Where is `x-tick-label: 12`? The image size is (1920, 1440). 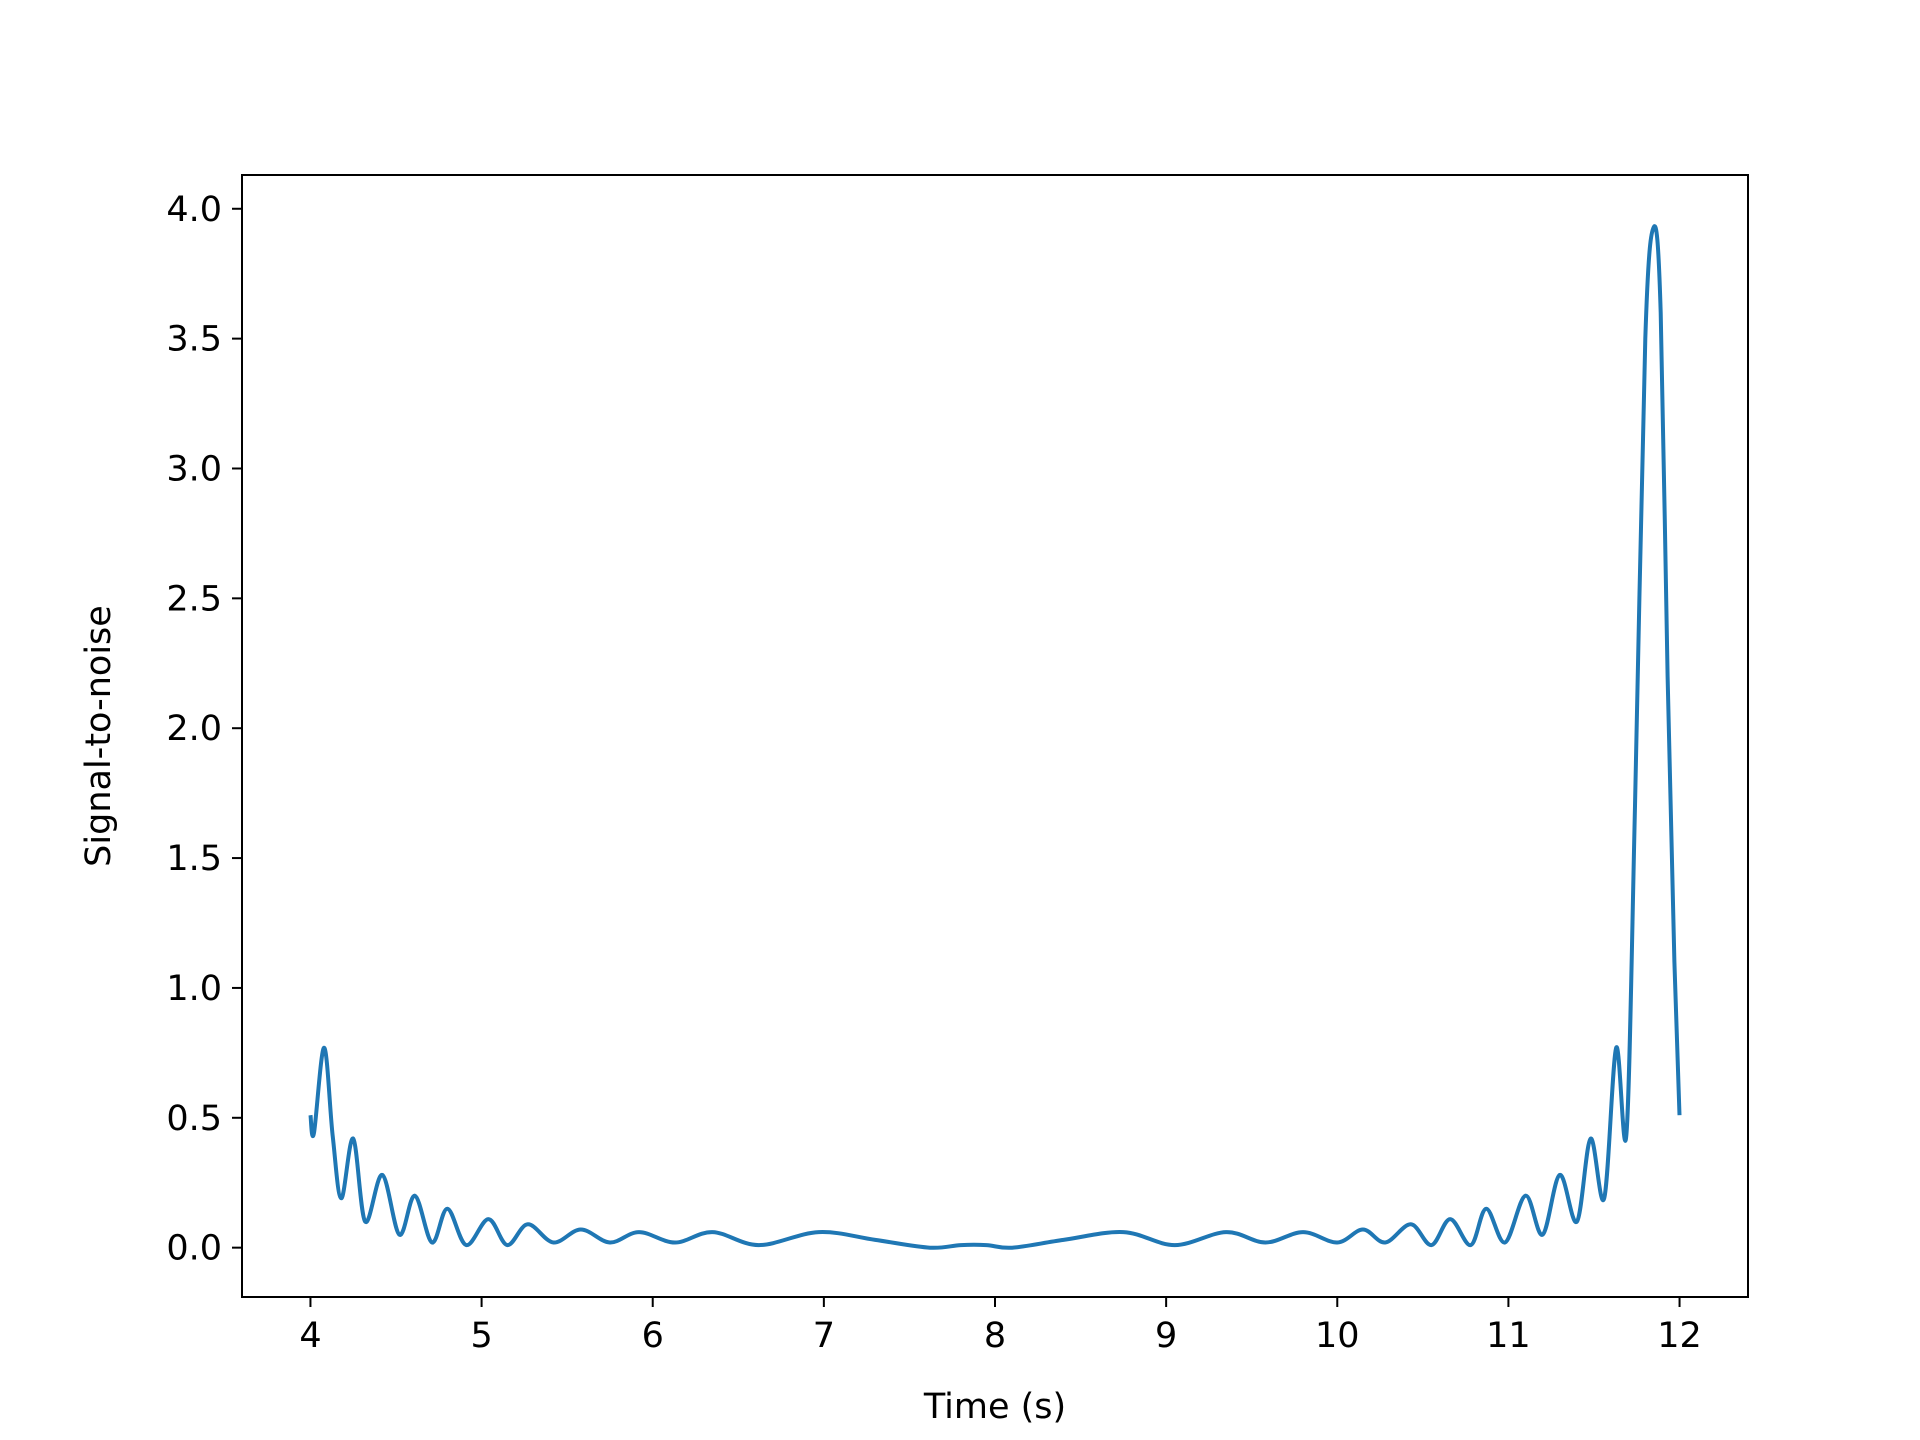 x-tick-label: 12 is located at coordinates (1679, 1336).